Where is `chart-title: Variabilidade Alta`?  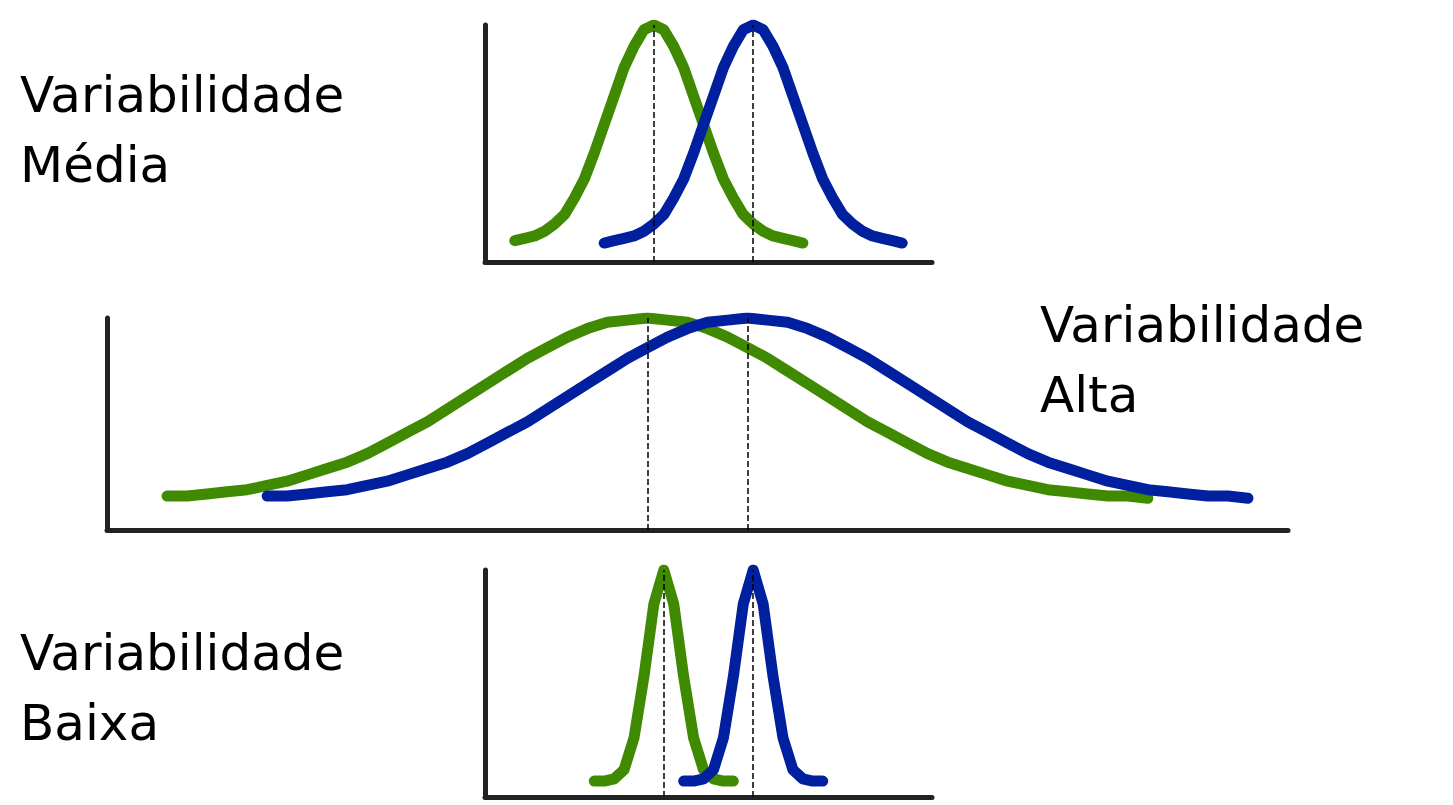 chart-title: Variabilidade Alta is located at coordinates (1210, 360).